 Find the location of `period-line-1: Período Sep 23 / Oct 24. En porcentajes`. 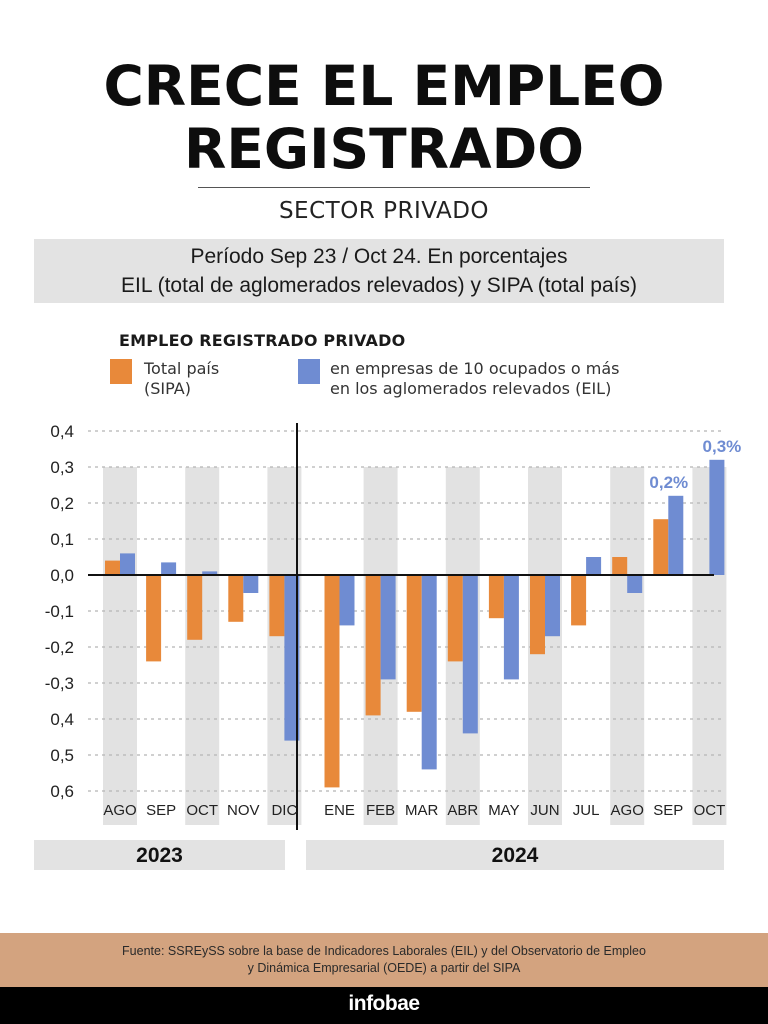

period-line-1: Período Sep 23 / Oct 24. En porcentajes is located at coordinates (379, 256).